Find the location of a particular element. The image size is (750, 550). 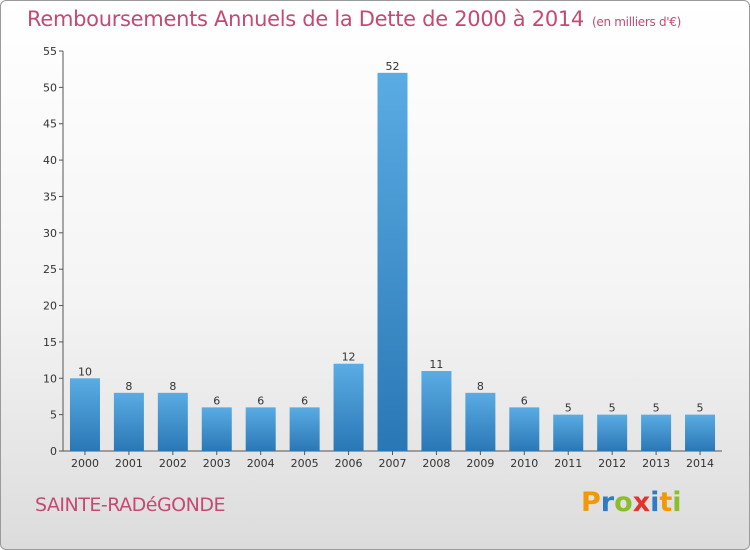

bar-value-label: 12 is located at coordinates (349, 357).